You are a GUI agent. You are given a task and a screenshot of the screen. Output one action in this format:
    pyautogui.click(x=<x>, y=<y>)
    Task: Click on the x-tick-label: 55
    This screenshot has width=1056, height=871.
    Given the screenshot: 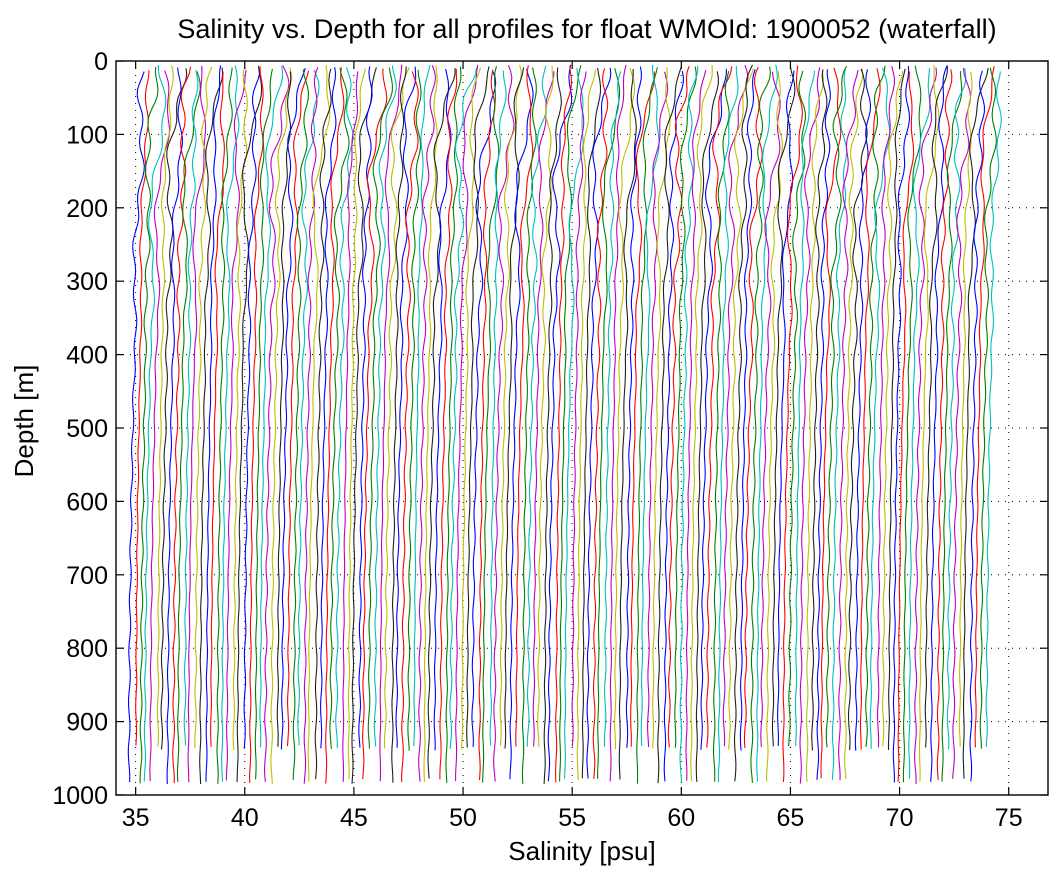 What is the action you would take?
    pyautogui.click(x=572, y=818)
    